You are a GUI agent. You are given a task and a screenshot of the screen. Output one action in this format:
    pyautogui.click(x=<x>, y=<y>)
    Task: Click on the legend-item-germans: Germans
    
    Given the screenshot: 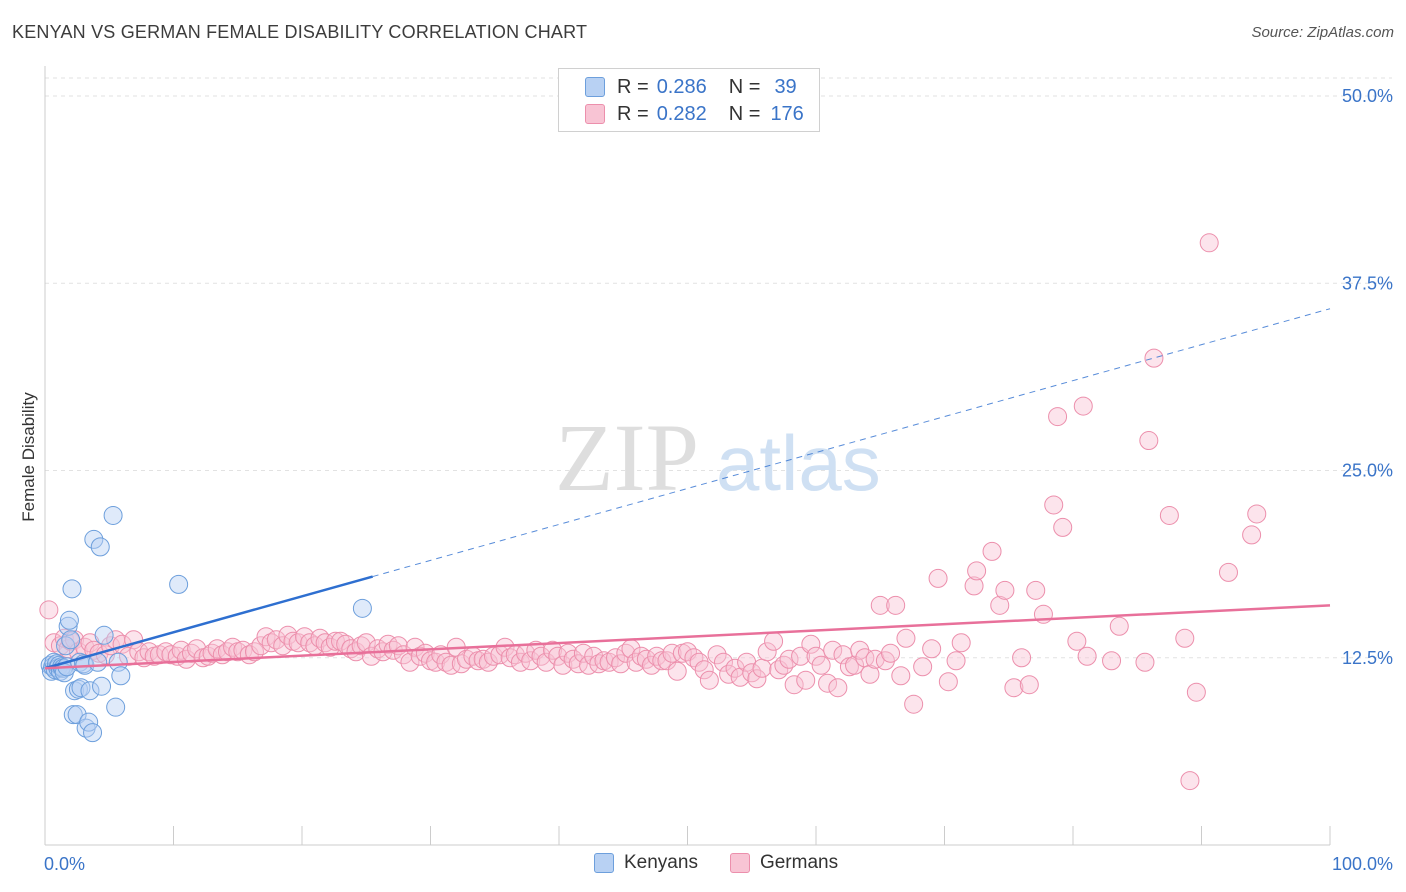 What is the action you would take?
    pyautogui.click(x=784, y=863)
    